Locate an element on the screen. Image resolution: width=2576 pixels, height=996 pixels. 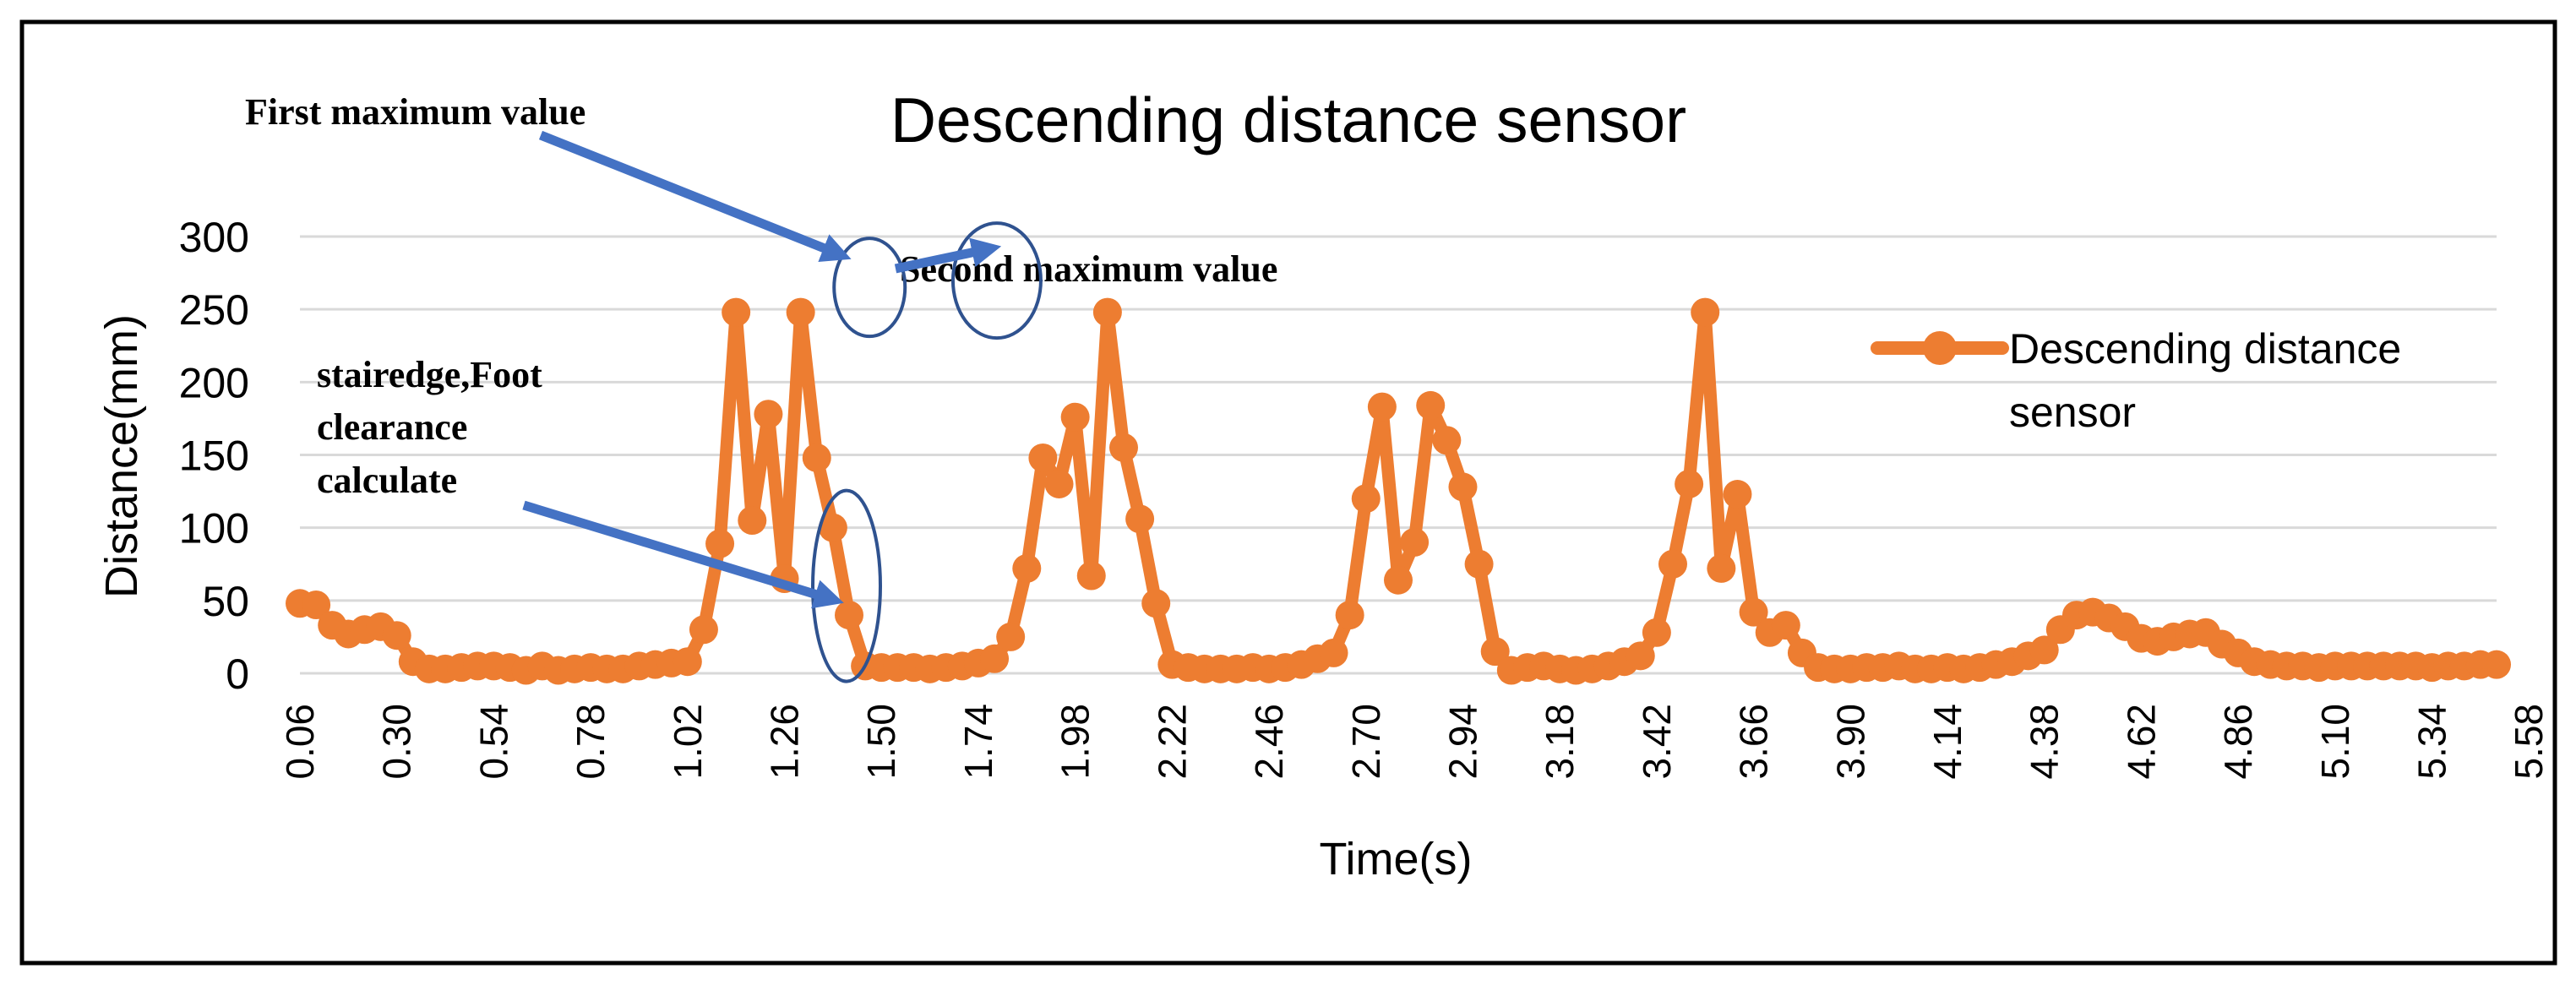
annotation-stair-edge-line1: stairedge,Foot is located at coordinates (429, 374).